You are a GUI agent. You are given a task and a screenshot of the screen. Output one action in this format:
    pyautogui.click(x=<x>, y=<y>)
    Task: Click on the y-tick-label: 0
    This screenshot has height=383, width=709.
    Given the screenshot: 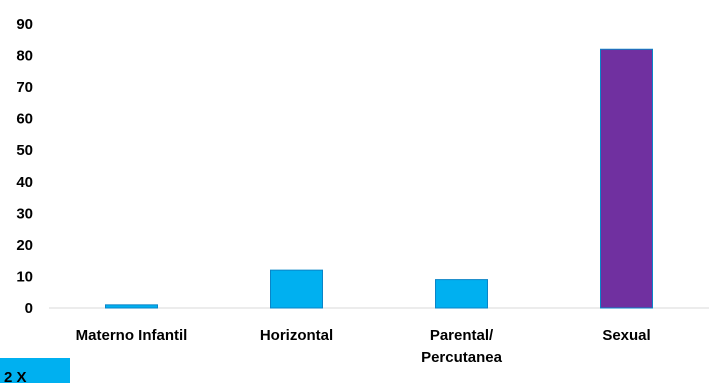 What is the action you would take?
    pyautogui.click(x=29, y=308)
    